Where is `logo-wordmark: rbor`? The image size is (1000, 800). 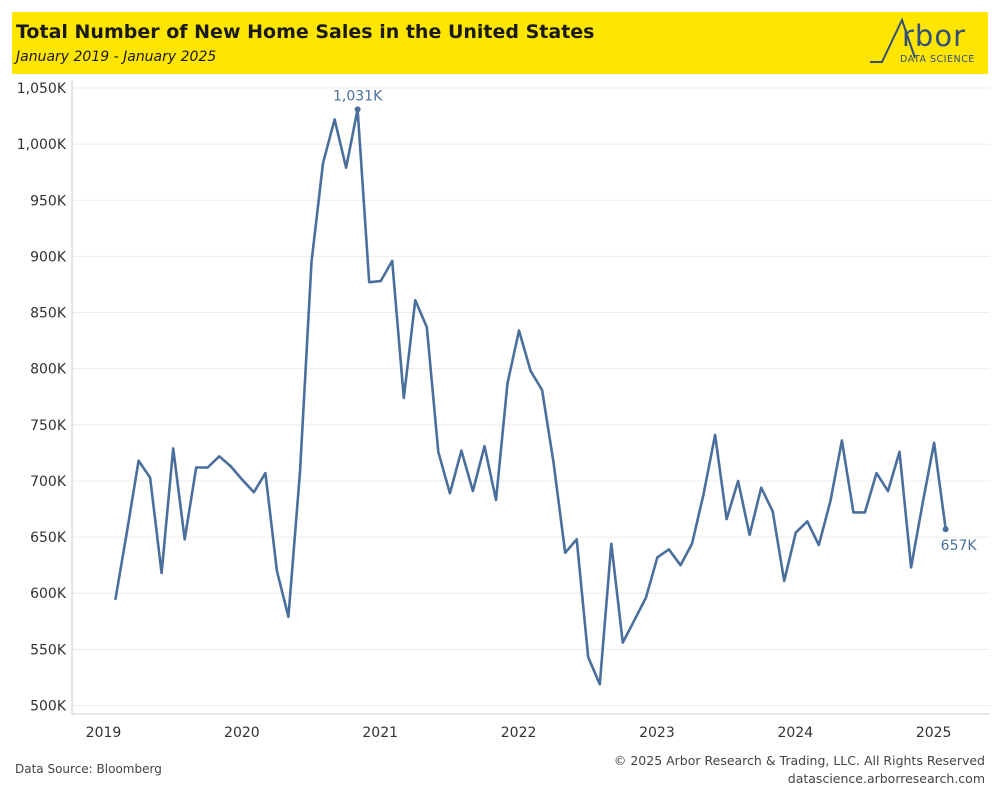 logo-wordmark: rbor is located at coordinates (934, 36).